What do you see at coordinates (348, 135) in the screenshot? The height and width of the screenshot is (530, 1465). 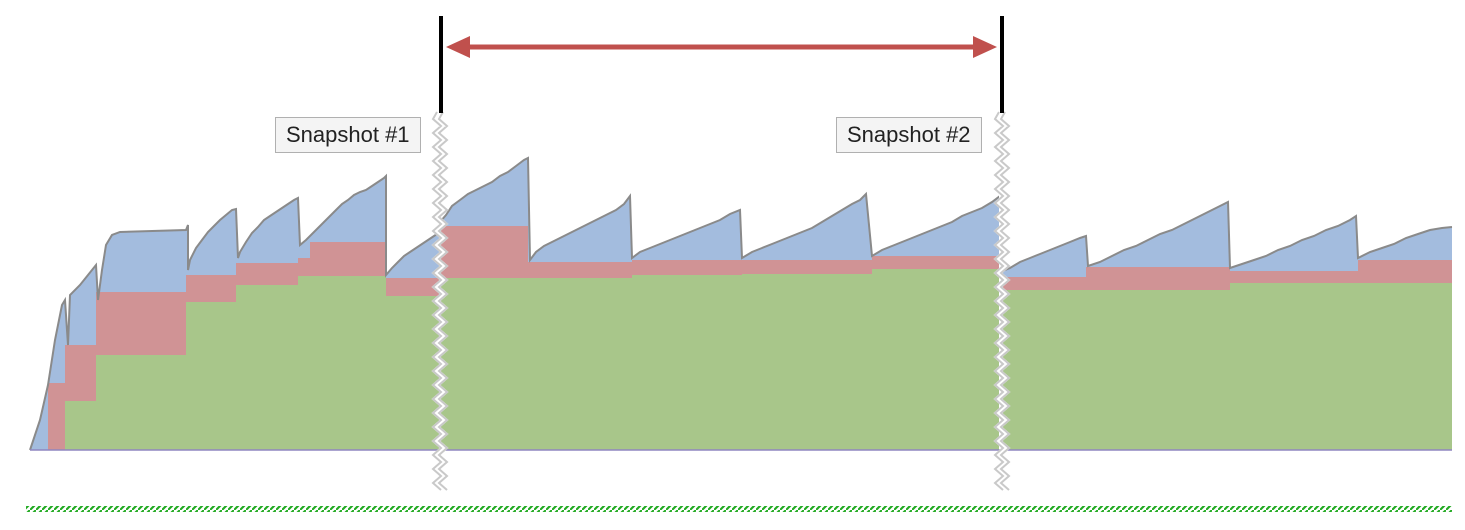 I see `snapshot-1-label: Snapshot #1` at bounding box center [348, 135].